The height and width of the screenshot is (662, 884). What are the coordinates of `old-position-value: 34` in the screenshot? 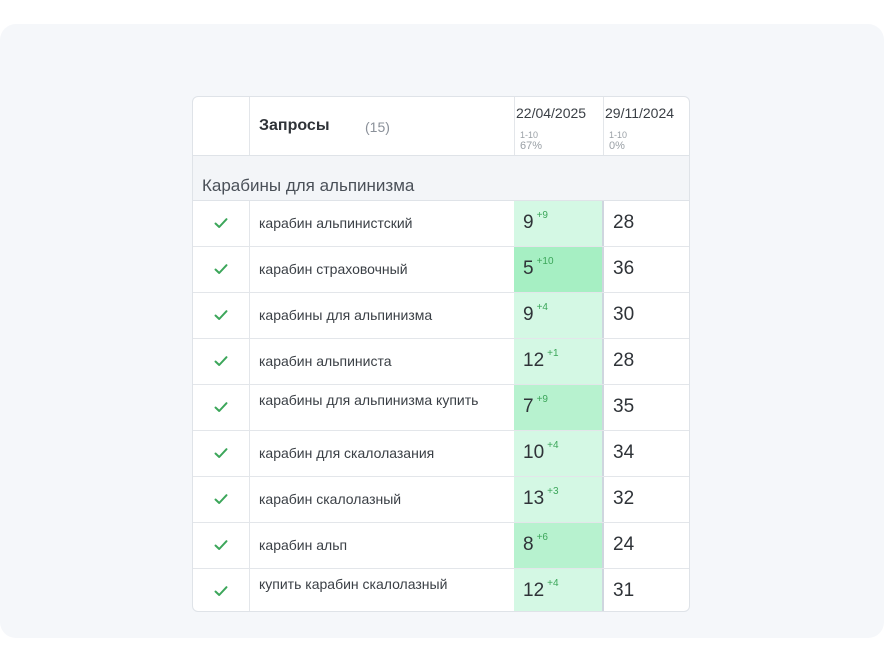 It's located at (624, 452).